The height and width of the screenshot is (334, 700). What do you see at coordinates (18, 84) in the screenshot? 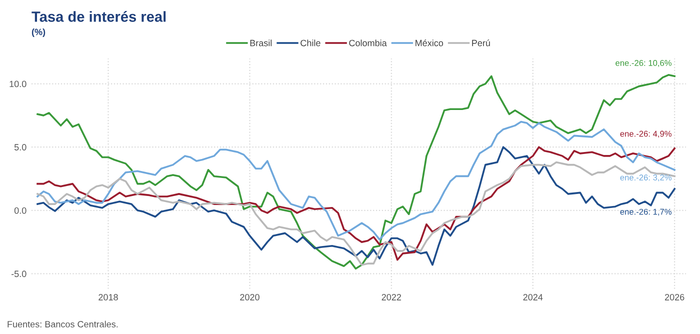
I see `y-tick-label: 10.0` at bounding box center [18, 84].